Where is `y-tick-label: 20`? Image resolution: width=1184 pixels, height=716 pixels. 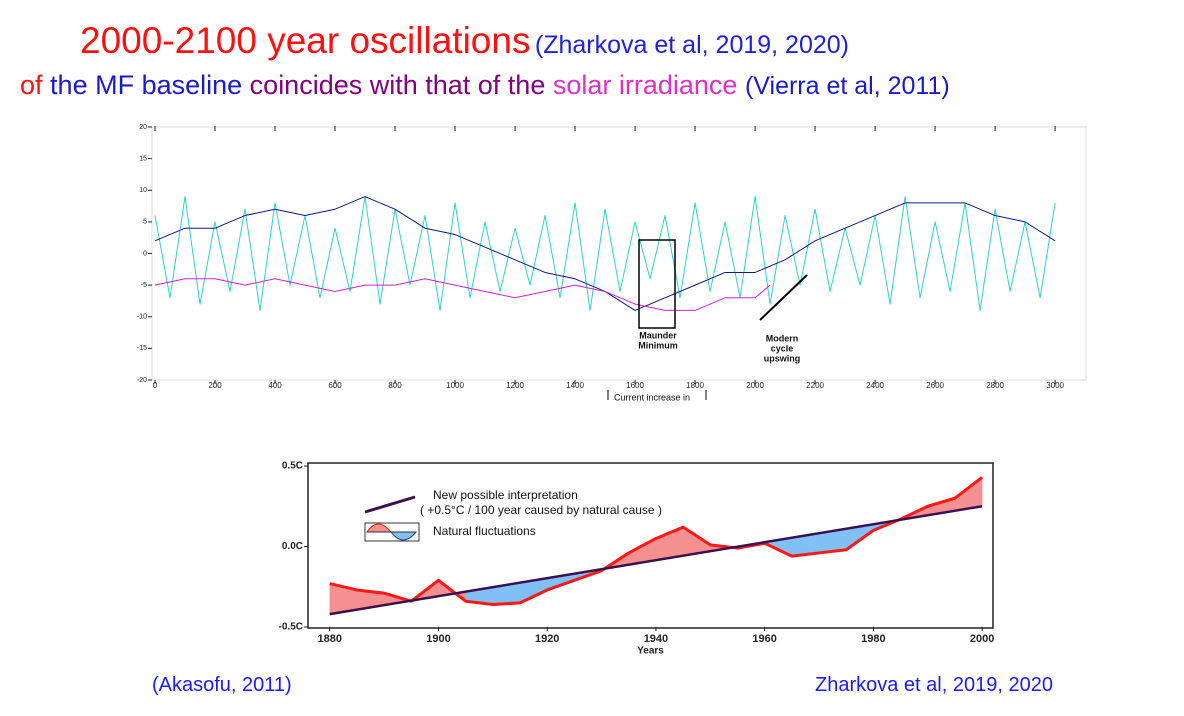
y-tick-label: 20 is located at coordinates (143, 127).